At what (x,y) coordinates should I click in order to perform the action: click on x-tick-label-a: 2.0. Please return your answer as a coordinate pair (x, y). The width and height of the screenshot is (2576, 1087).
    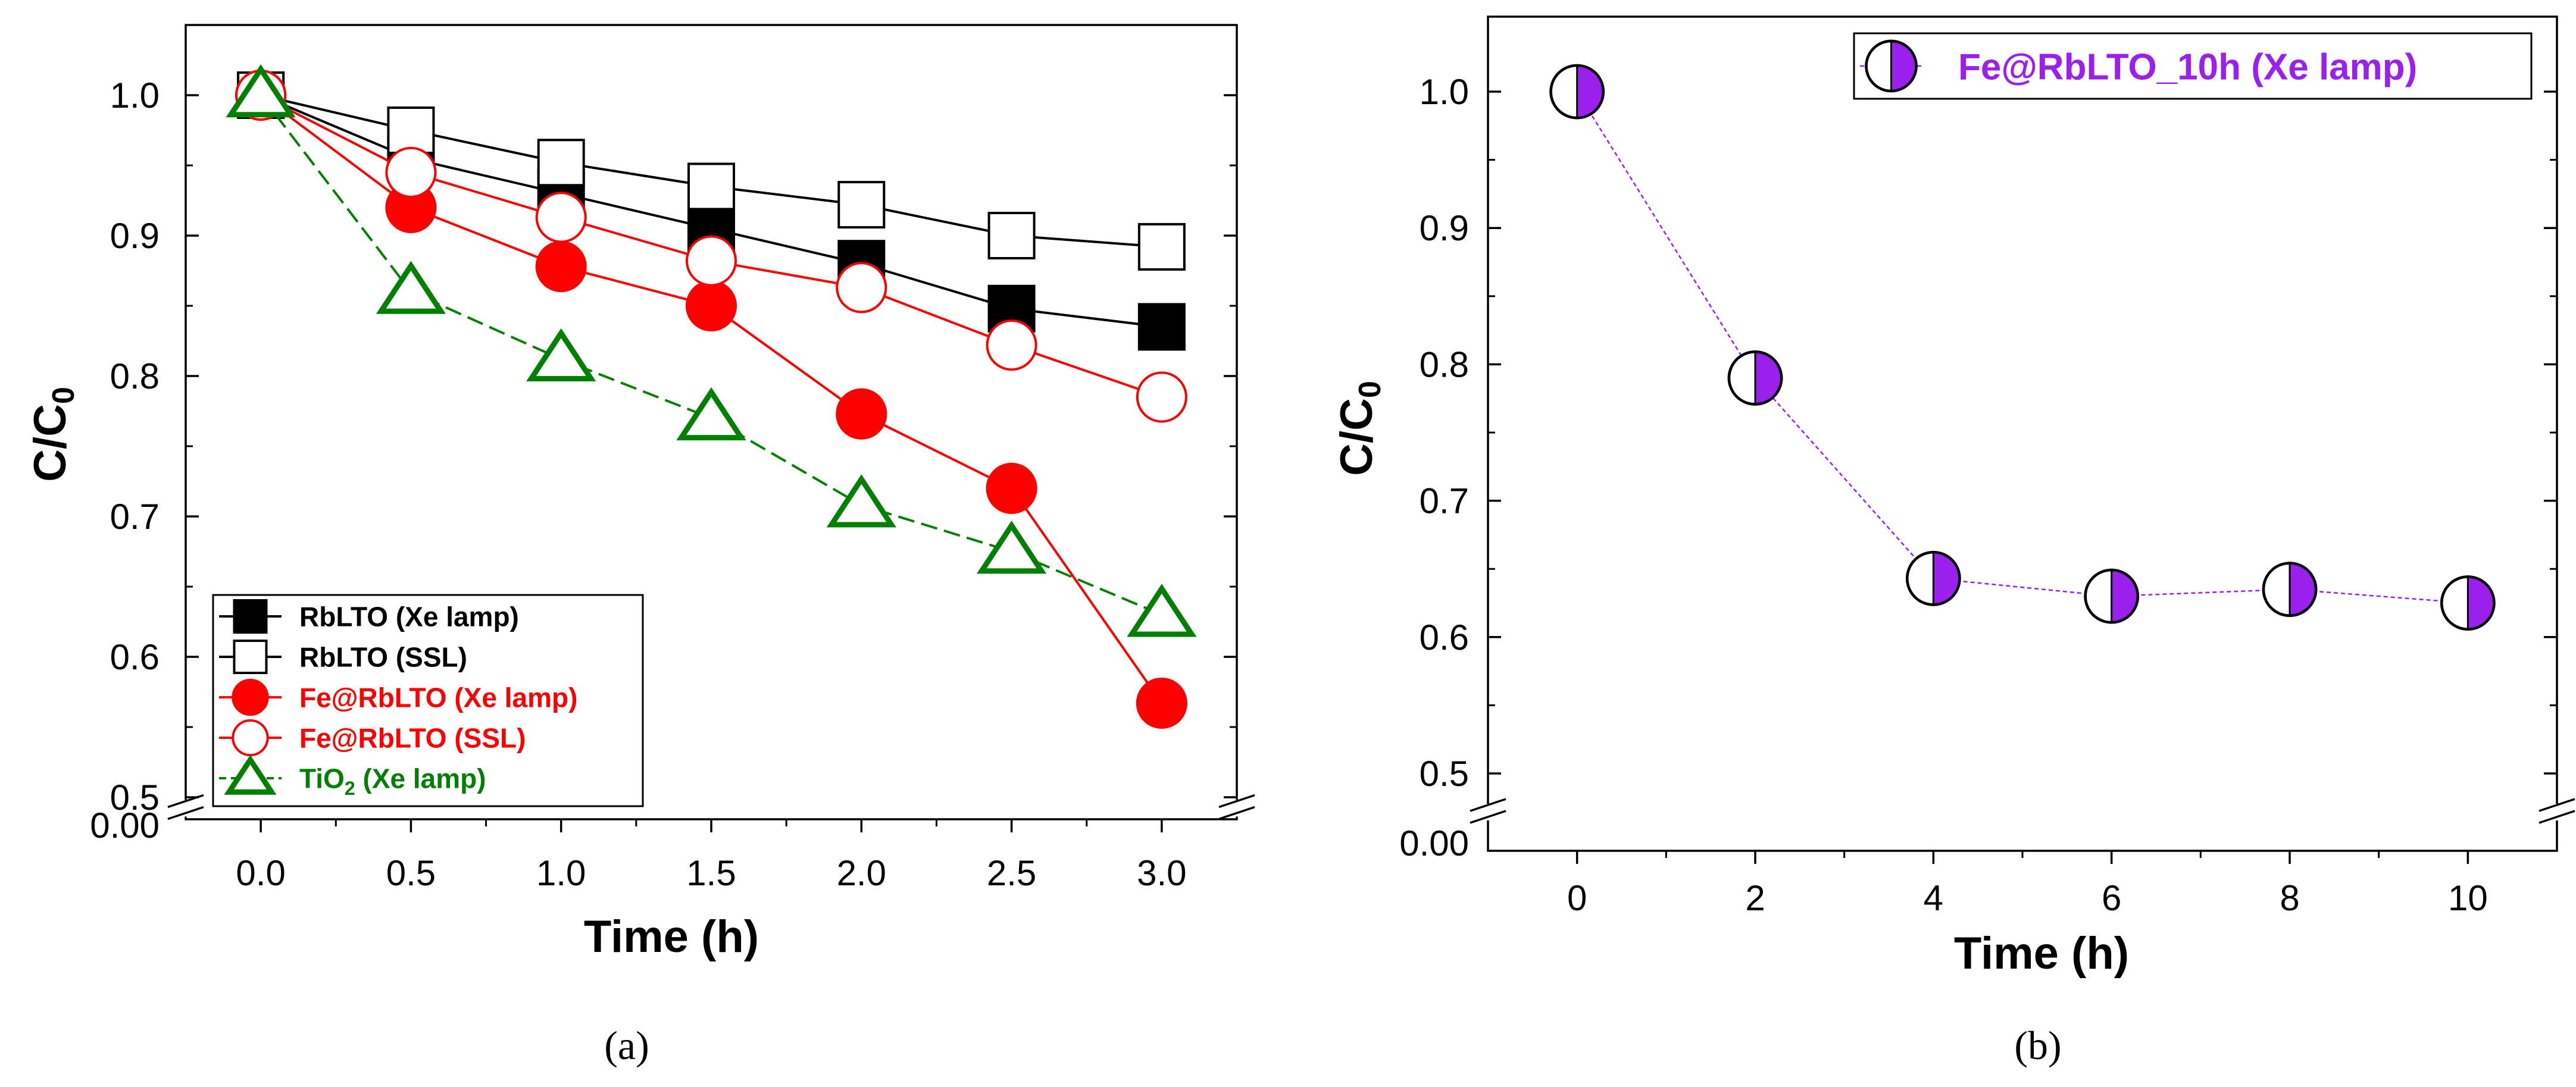
    Looking at the image, I should click on (861, 873).